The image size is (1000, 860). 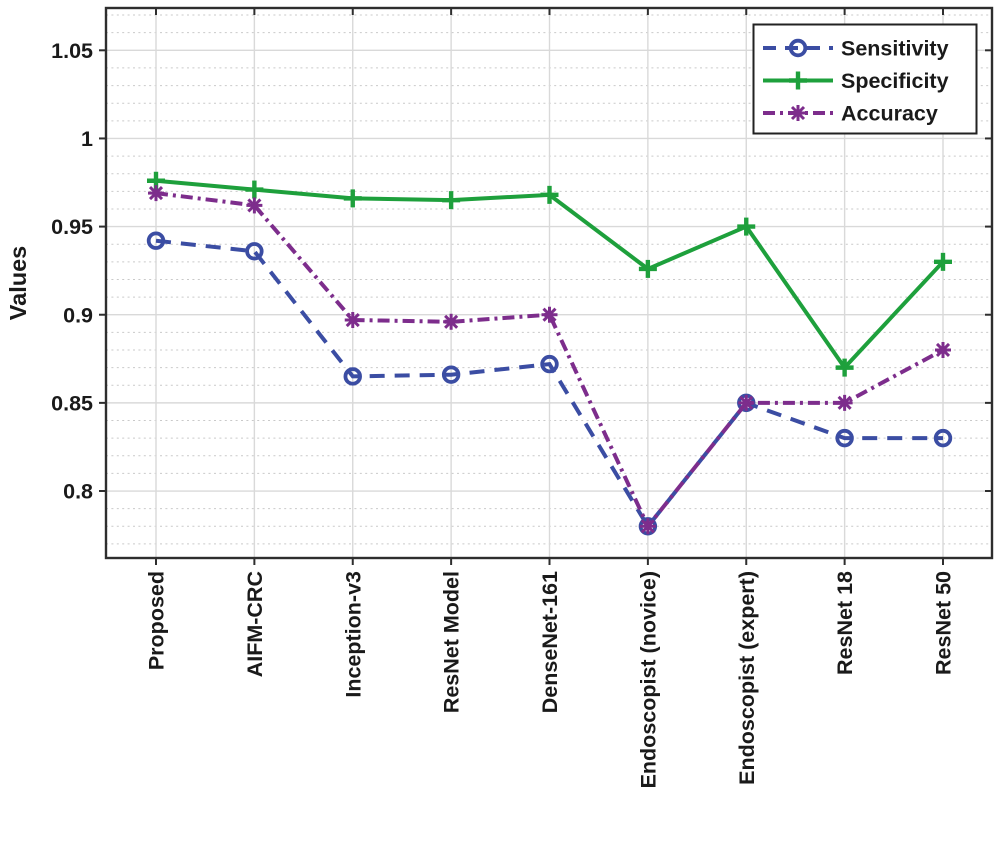 I want to click on legend: Sensitivity Specificity Accuracy, so click(x=865, y=79).